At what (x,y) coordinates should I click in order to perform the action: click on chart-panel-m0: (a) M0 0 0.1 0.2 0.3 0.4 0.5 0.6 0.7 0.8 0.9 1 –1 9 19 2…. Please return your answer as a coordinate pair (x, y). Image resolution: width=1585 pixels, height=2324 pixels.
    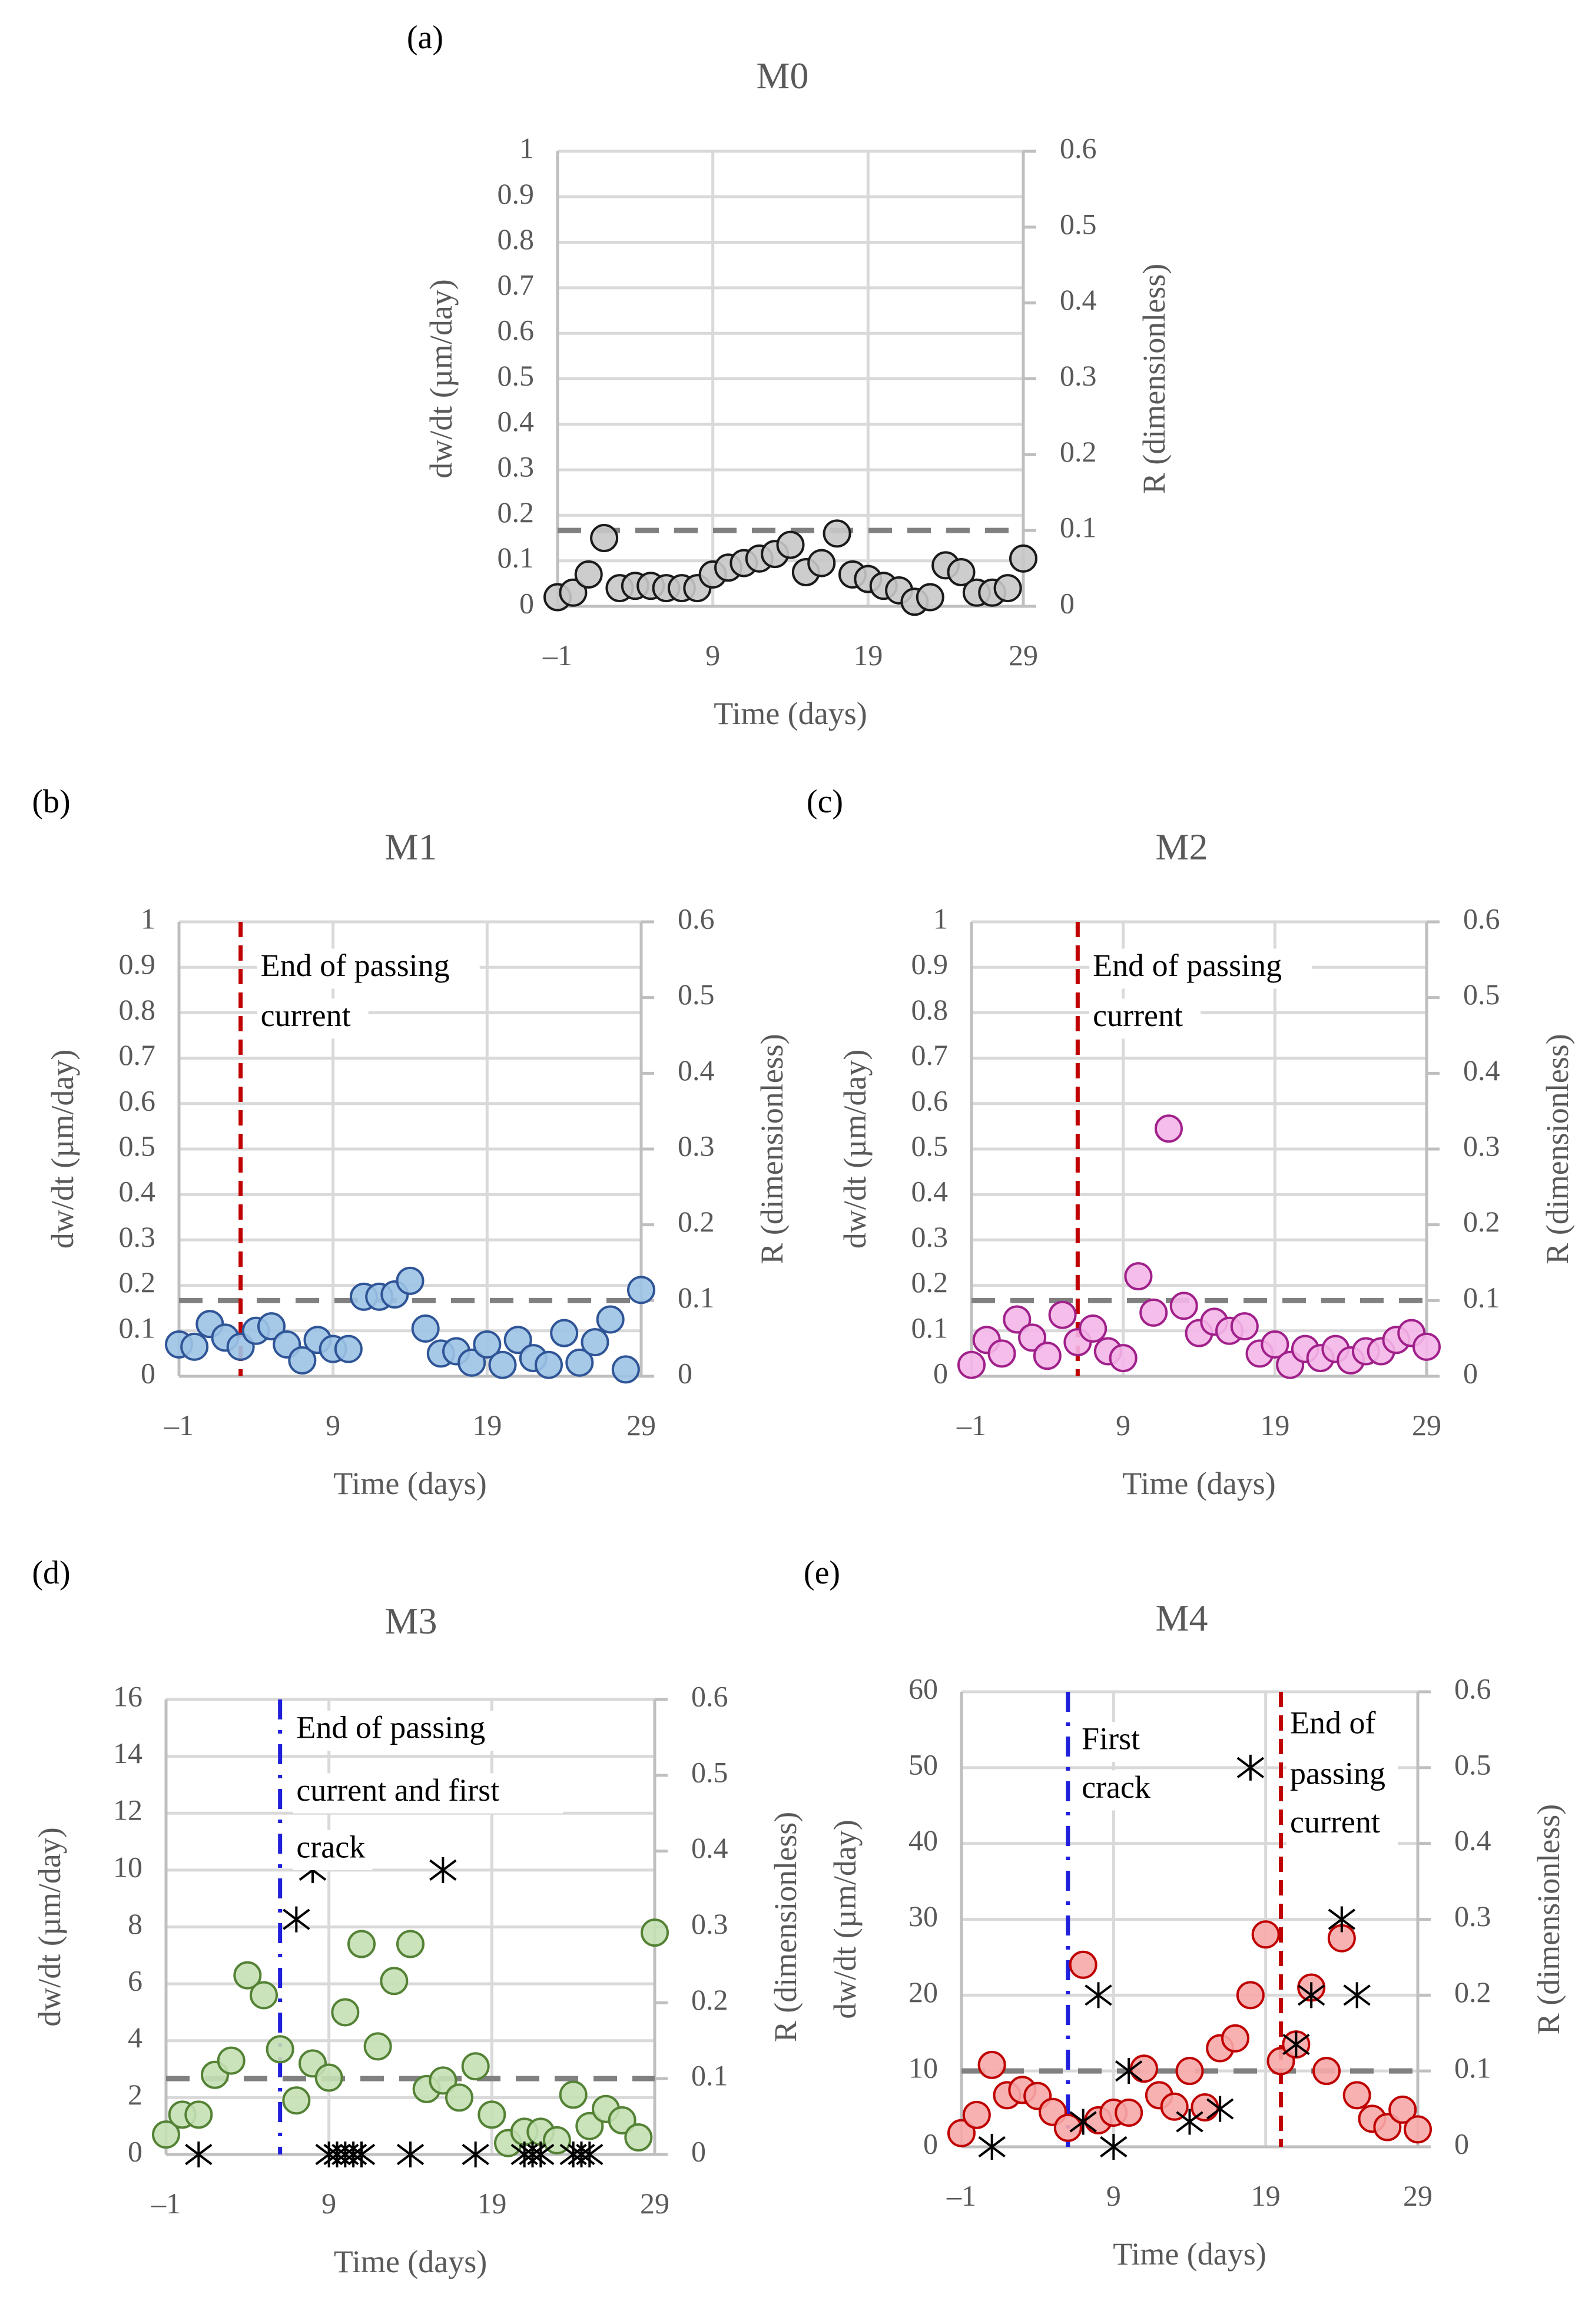
    Looking at the image, I should click on (790, 375).